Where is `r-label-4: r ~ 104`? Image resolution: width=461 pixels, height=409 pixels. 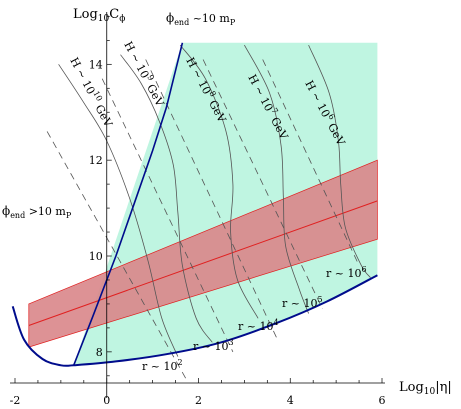 r-label-4: r ~ 104 is located at coordinates (258, 325).